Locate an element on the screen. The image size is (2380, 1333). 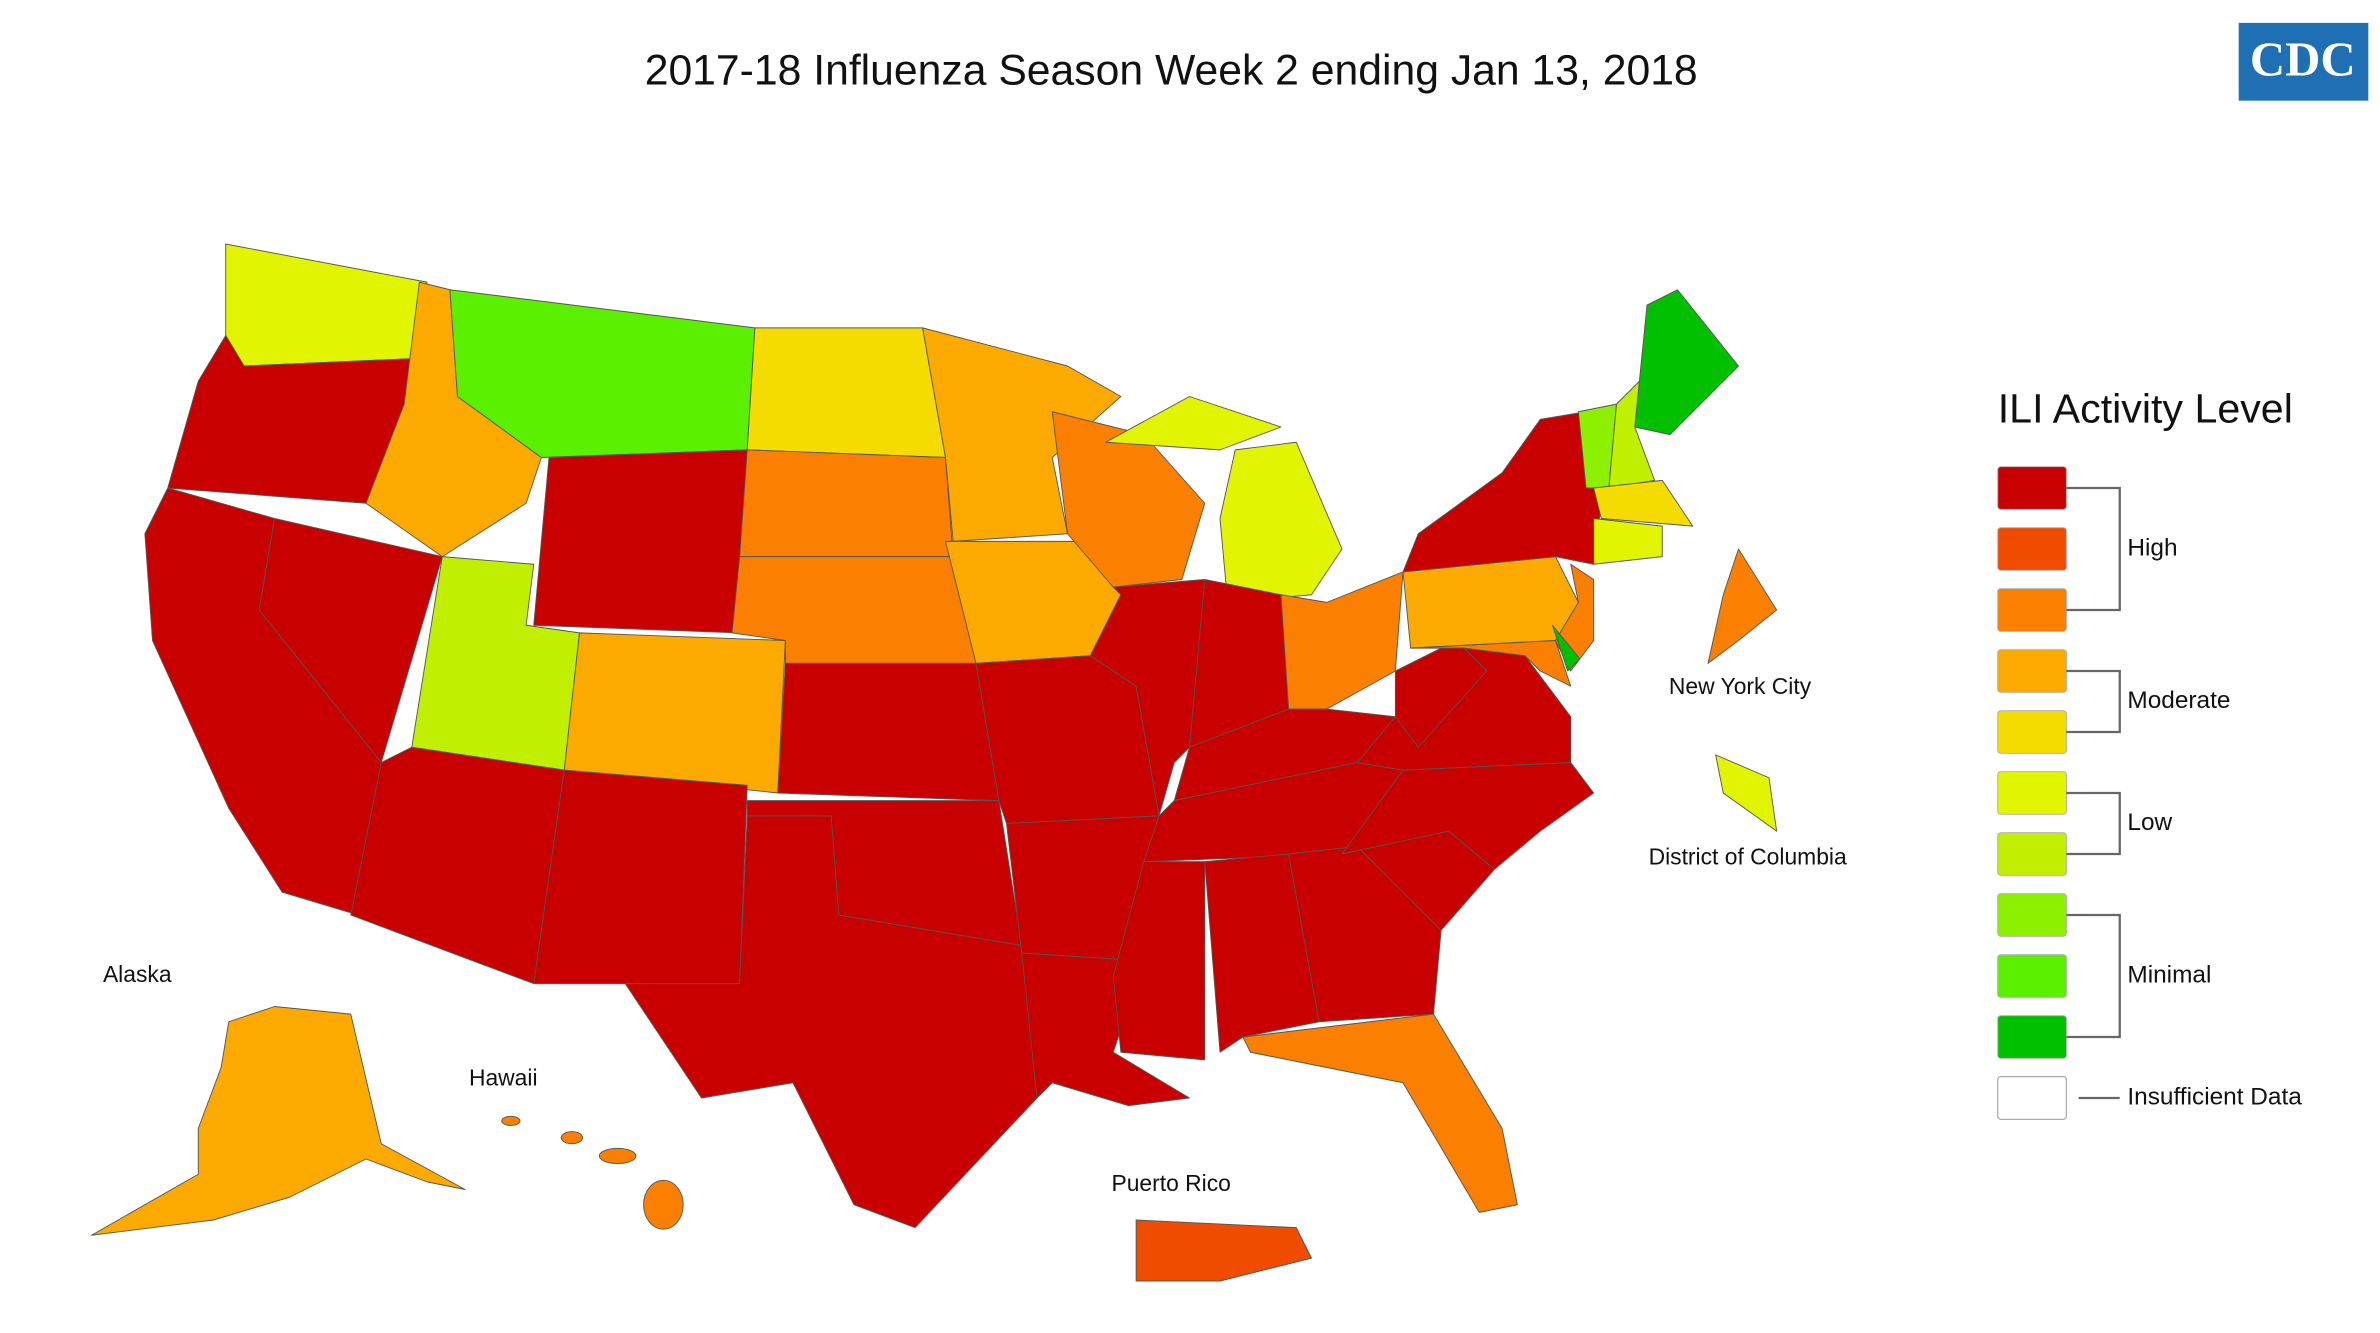
legend-label: High is located at coordinates (2152, 547).